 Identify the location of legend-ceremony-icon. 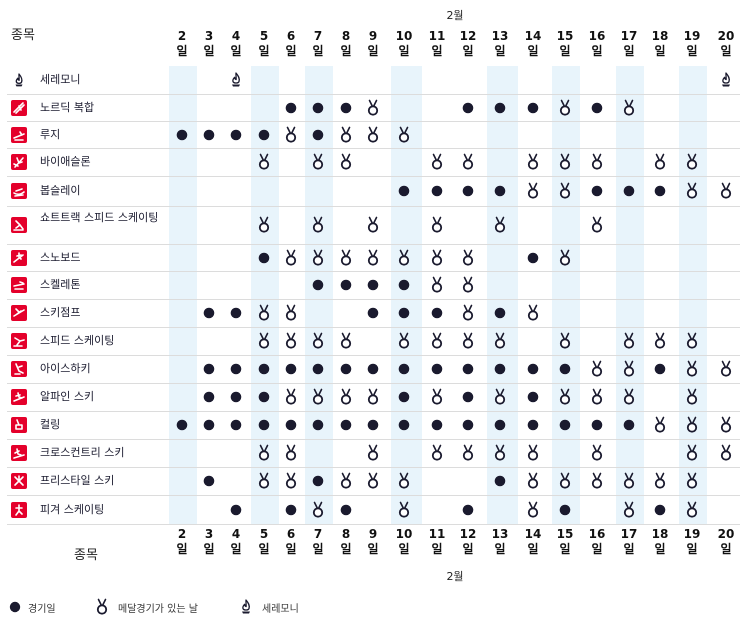
(246, 607).